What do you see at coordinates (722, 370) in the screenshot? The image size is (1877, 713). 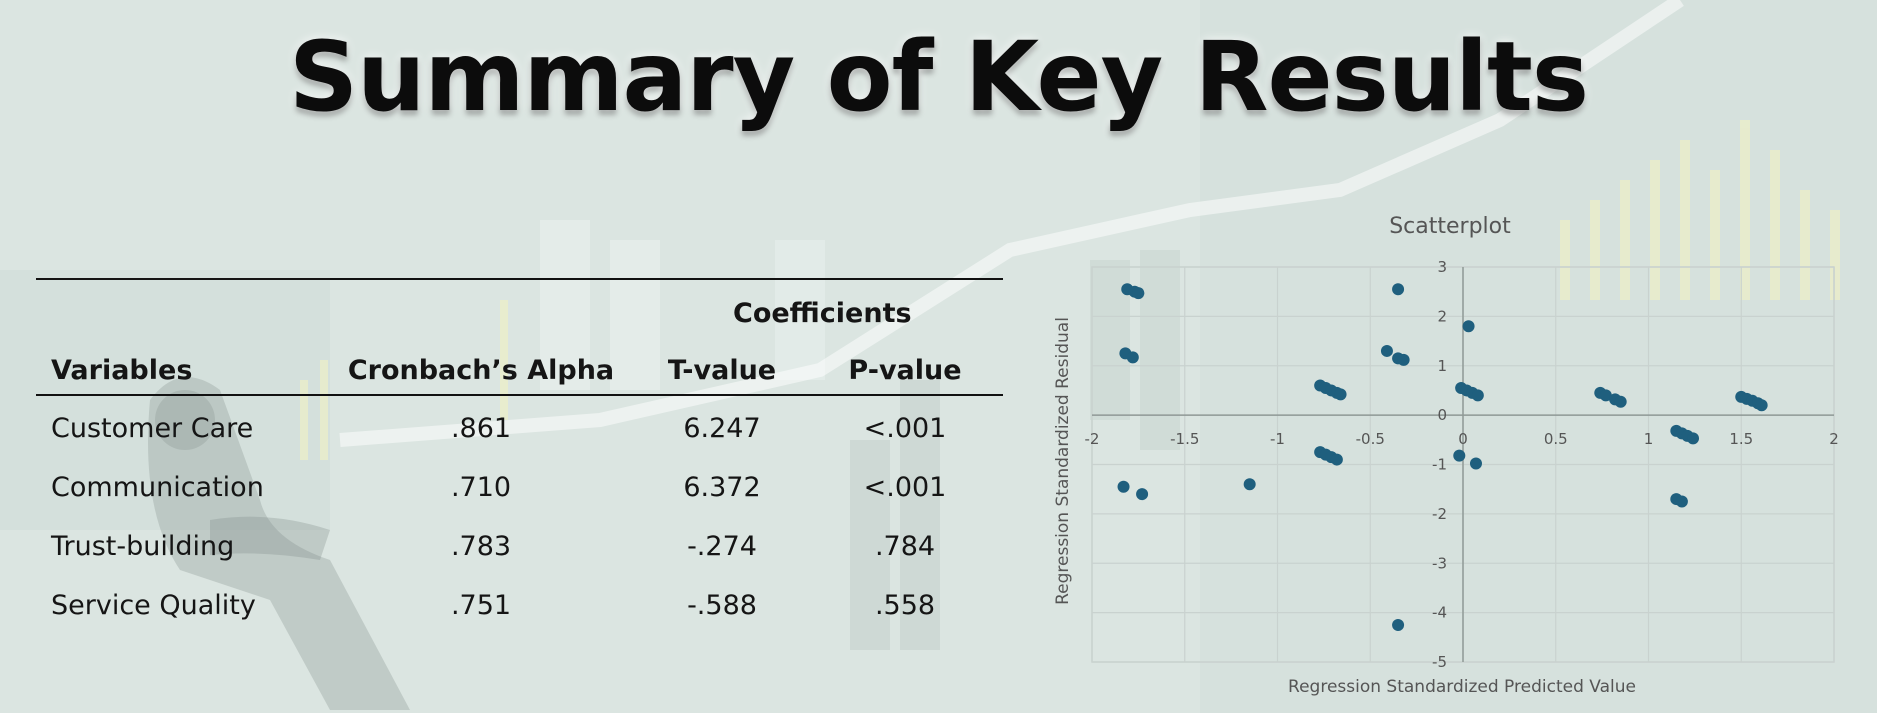 I see `header-t-value: T-value` at bounding box center [722, 370].